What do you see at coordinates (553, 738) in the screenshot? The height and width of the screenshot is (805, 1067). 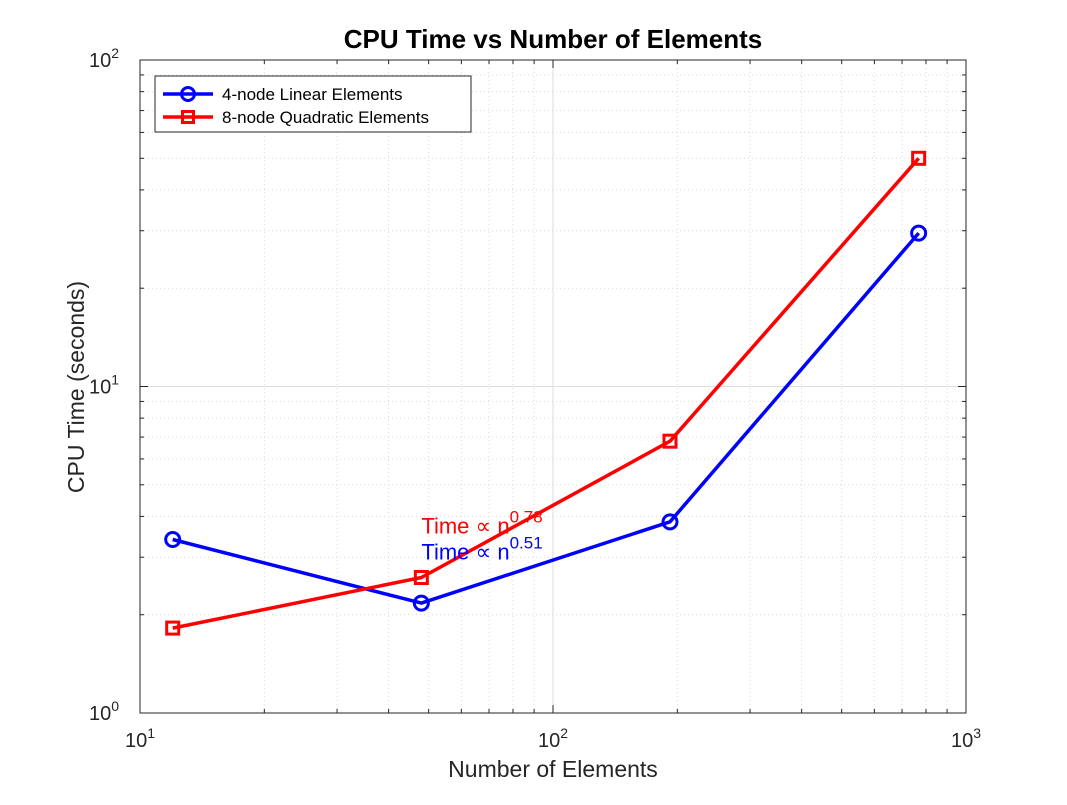 I see `x-tick-label: 10²` at bounding box center [553, 738].